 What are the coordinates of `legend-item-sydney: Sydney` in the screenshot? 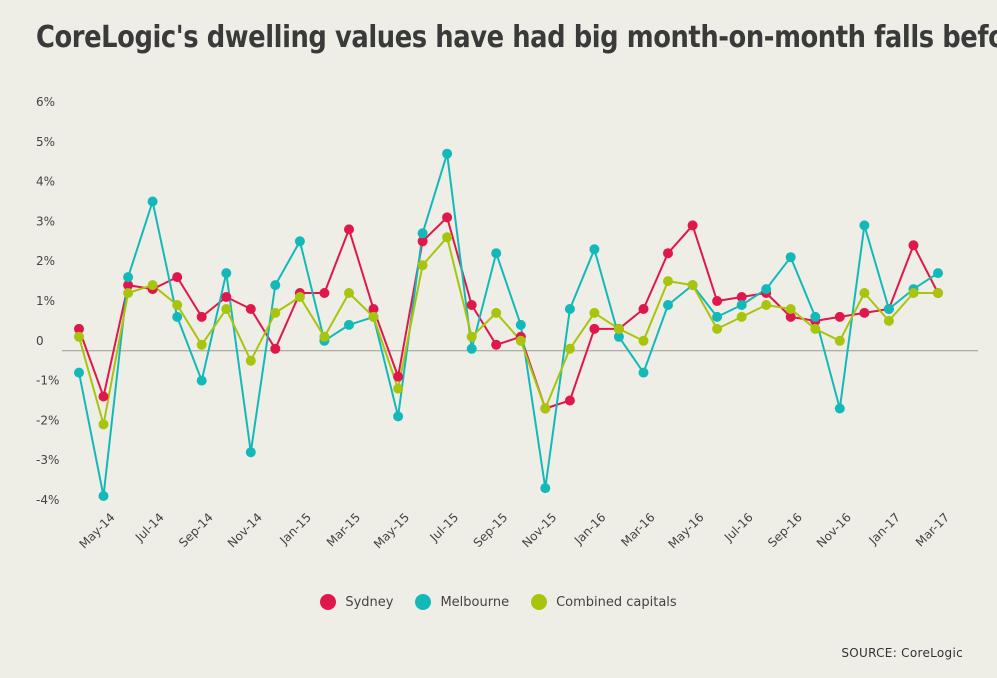 It's located at (356, 602).